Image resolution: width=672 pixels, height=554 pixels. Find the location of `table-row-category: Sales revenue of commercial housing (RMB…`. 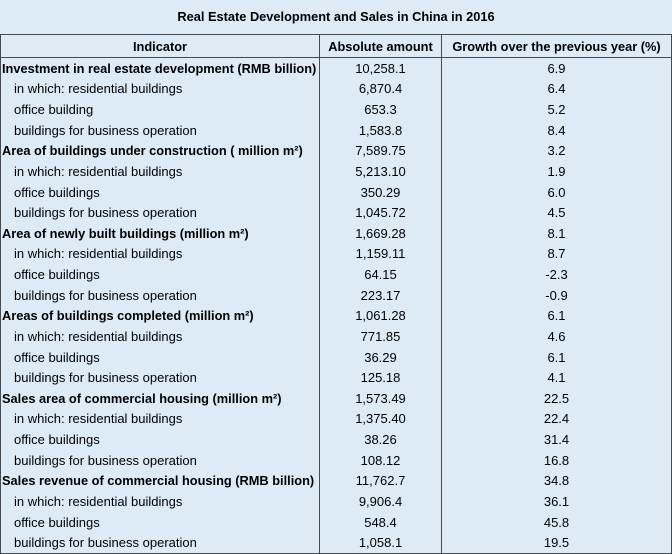

table-row-category: Sales revenue of commercial housing (RMB… is located at coordinates (336, 481).